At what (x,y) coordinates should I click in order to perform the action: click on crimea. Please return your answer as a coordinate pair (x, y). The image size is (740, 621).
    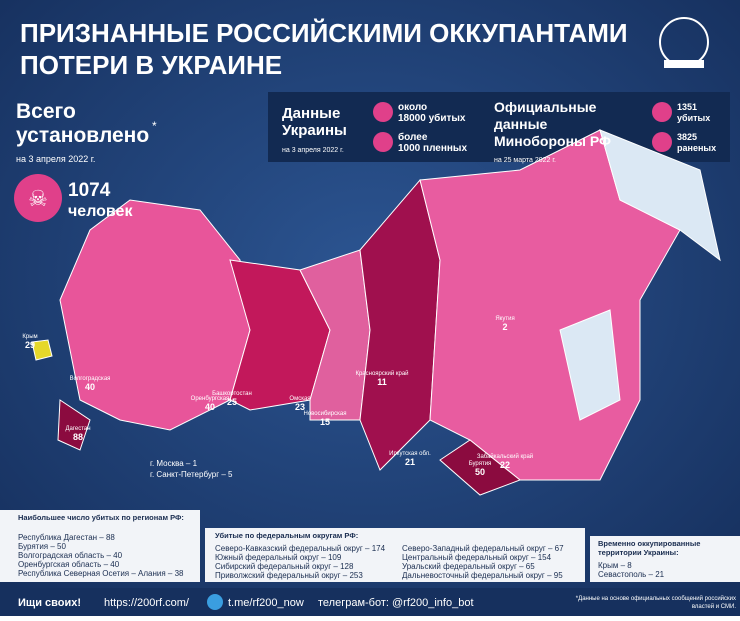
    Looking at the image, I should click on (42, 350).